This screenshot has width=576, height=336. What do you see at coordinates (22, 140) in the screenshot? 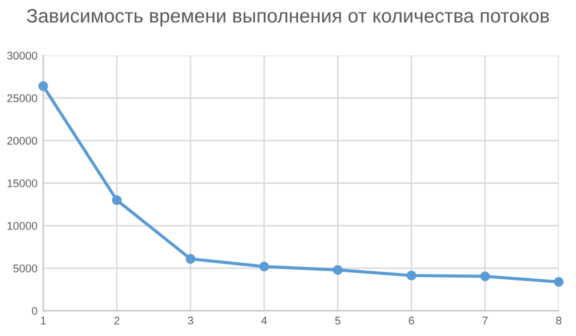
I see `y-tick-label: 20000` at bounding box center [22, 140].